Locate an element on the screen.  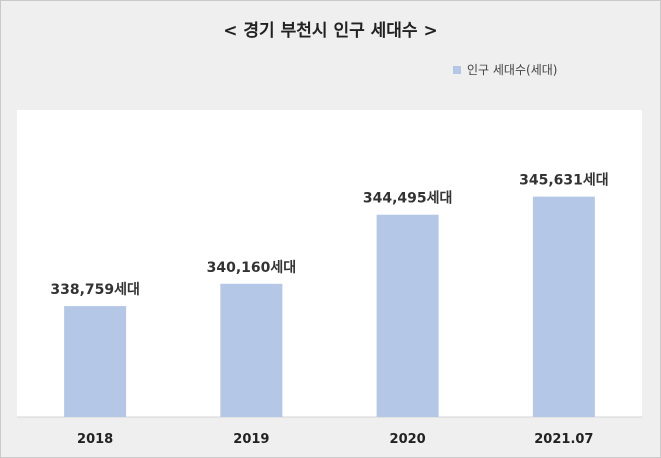
legend-swatch is located at coordinates (457, 69).